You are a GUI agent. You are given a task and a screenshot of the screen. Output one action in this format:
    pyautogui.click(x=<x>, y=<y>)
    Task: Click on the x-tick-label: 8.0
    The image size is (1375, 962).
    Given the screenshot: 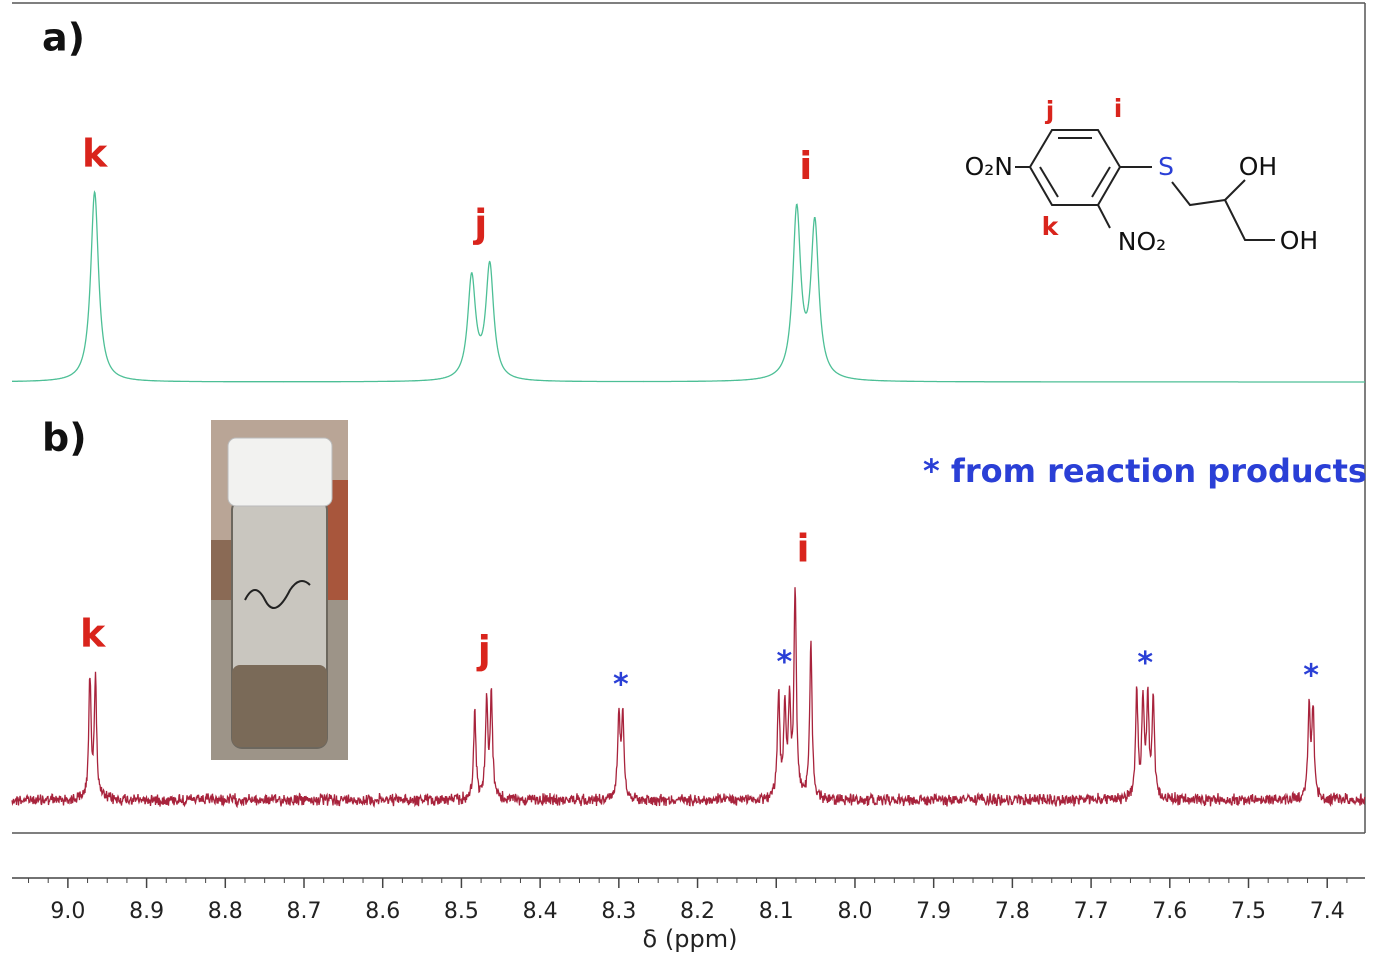 What is the action you would take?
    pyautogui.click(x=854, y=911)
    